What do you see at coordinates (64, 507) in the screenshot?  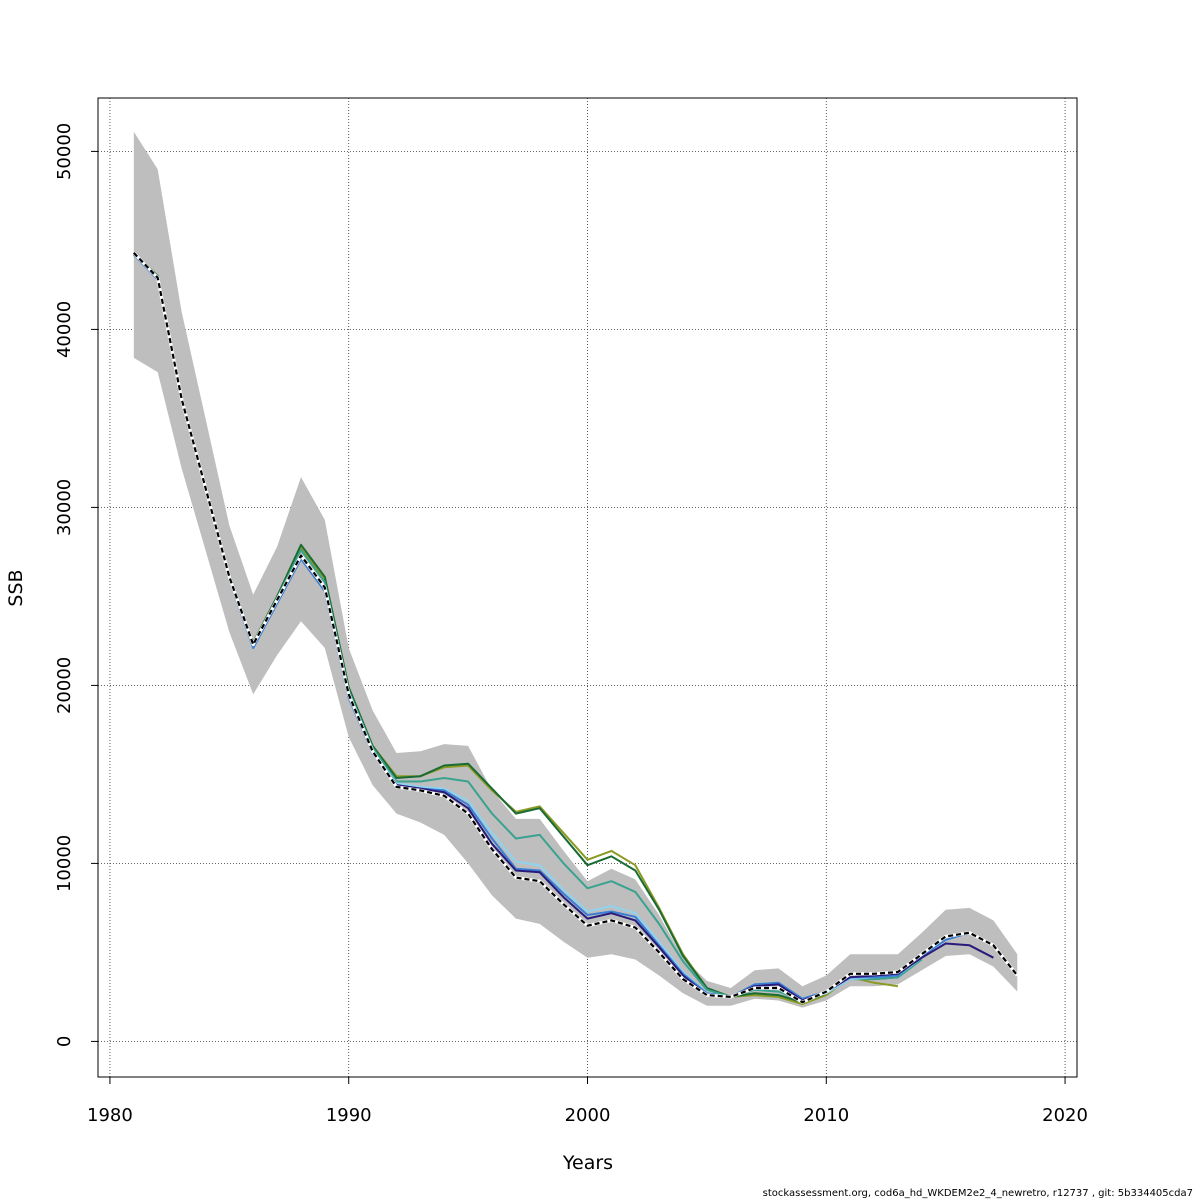 I see `y-tick-label-3: 30000` at bounding box center [64, 507].